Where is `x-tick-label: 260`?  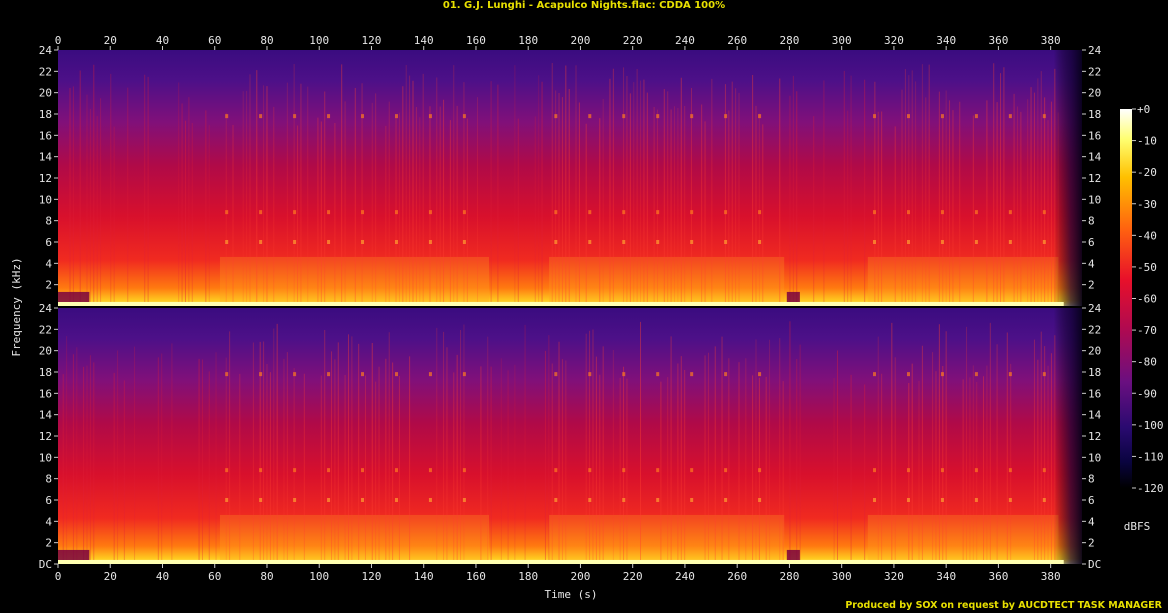 x-tick-label: 260 is located at coordinates (737, 40).